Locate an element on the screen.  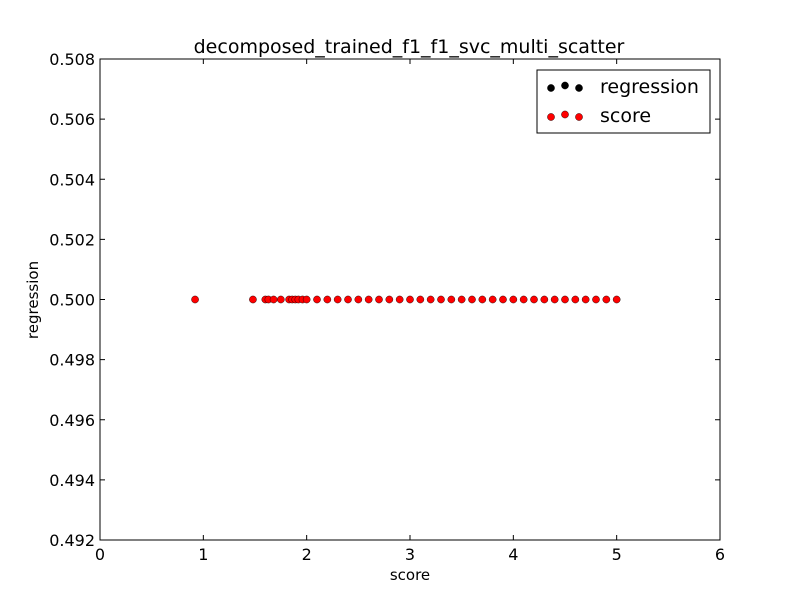
x-tick-label: 0 is located at coordinates (100, 554).